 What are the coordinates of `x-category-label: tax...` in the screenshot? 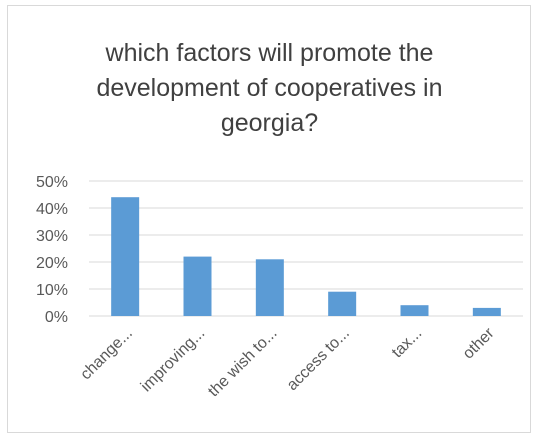 It's located at (407, 343).